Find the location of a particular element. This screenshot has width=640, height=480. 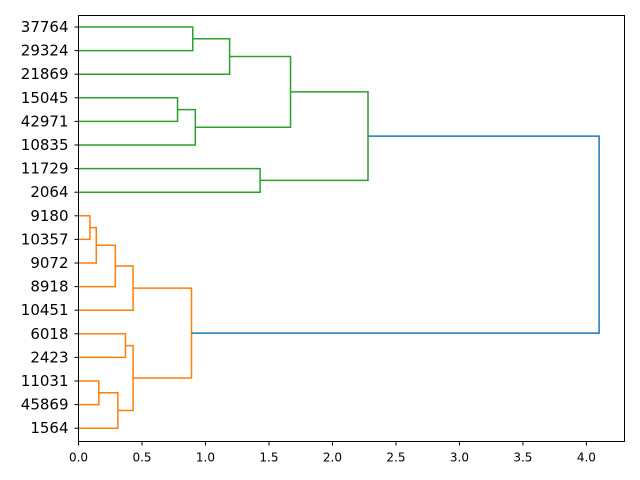

leaf-label: 10357 is located at coordinates (45, 239).